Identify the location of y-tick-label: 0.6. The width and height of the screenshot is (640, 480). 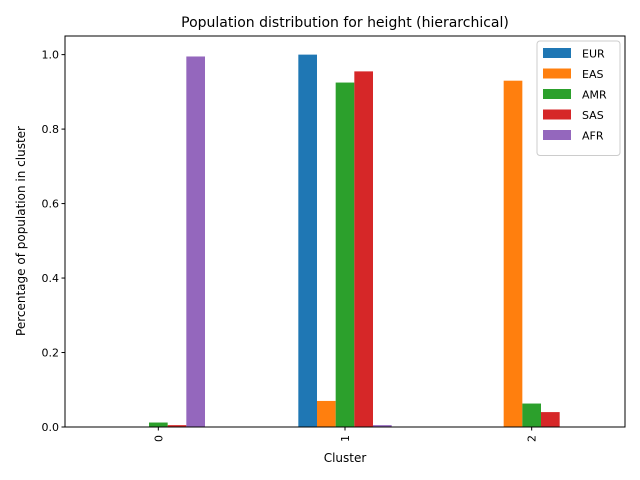
(51, 204).